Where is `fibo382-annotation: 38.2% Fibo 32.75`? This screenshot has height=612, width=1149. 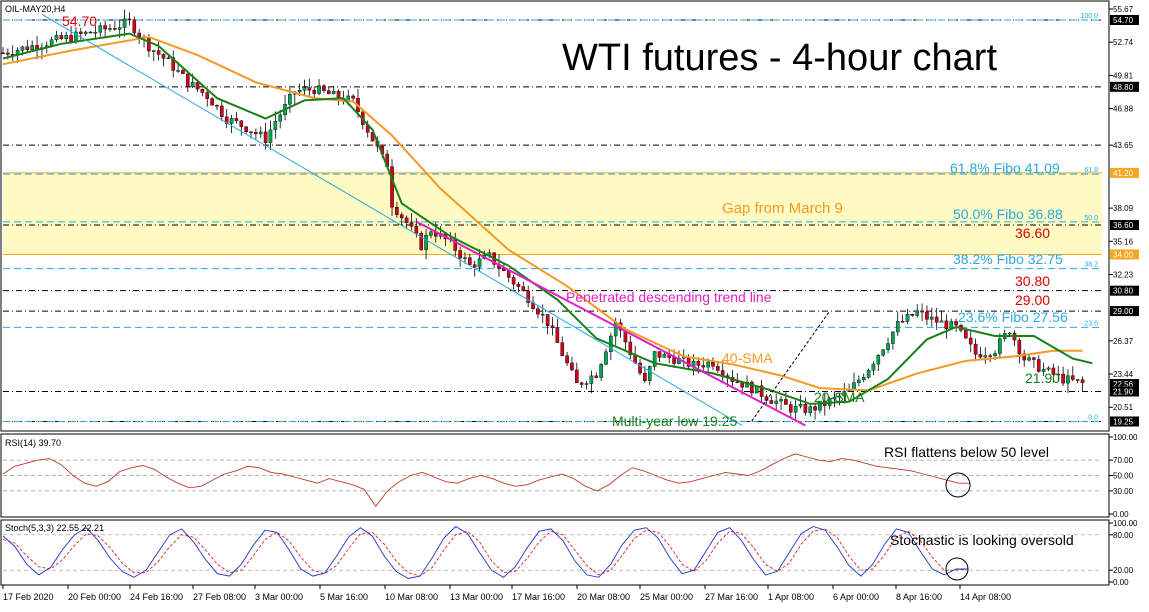 fibo382-annotation: 38.2% Fibo 32.75 is located at coordinates (1008, 259).